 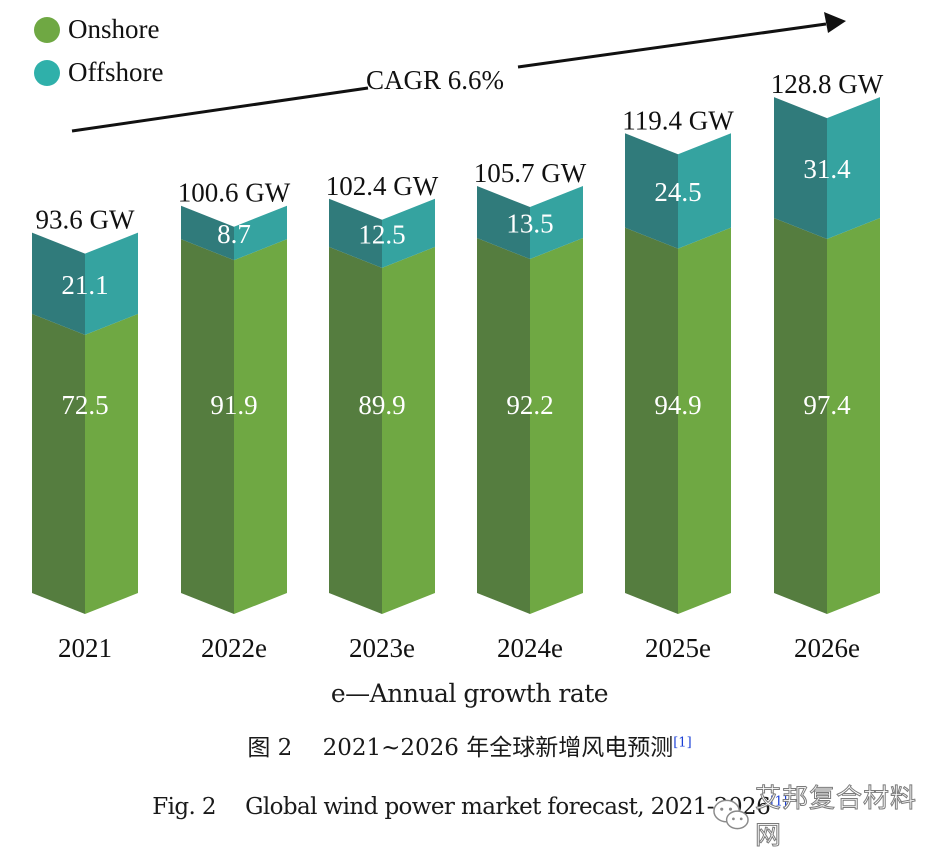 I want to click on cagr-arrow: CAGR 6.6%, so click(x=458, y=72).